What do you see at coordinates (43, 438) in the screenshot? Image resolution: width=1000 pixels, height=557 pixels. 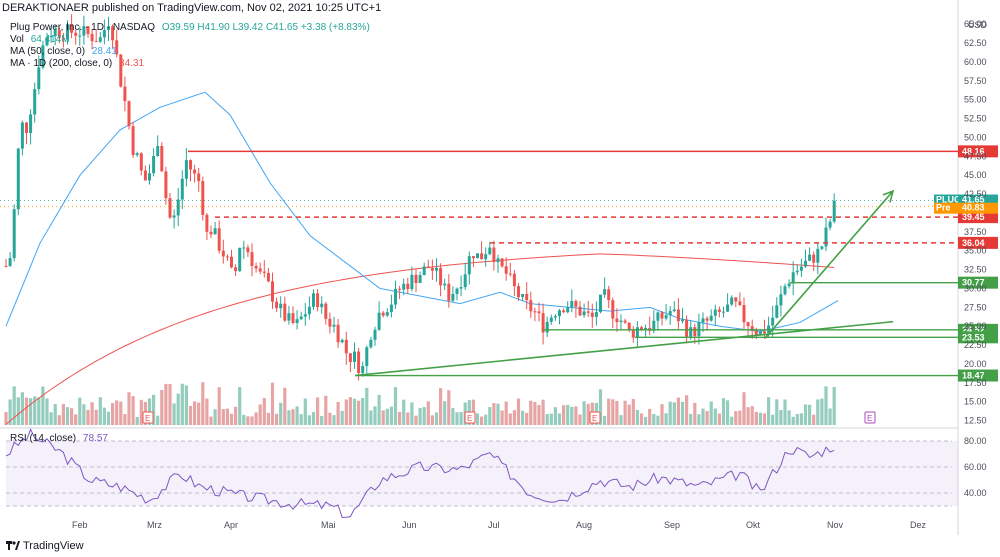 I see `rsi-label: RSI (14, close)` at bounding box center [43, 438].